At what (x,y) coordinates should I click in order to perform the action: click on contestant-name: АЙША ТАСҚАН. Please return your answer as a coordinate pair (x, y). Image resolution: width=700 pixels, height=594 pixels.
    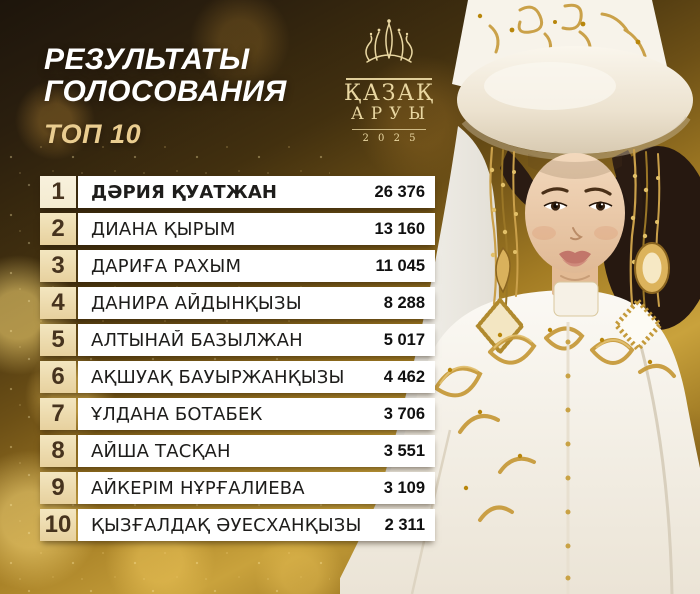
    Looking at the image, I should click on (161, 451).